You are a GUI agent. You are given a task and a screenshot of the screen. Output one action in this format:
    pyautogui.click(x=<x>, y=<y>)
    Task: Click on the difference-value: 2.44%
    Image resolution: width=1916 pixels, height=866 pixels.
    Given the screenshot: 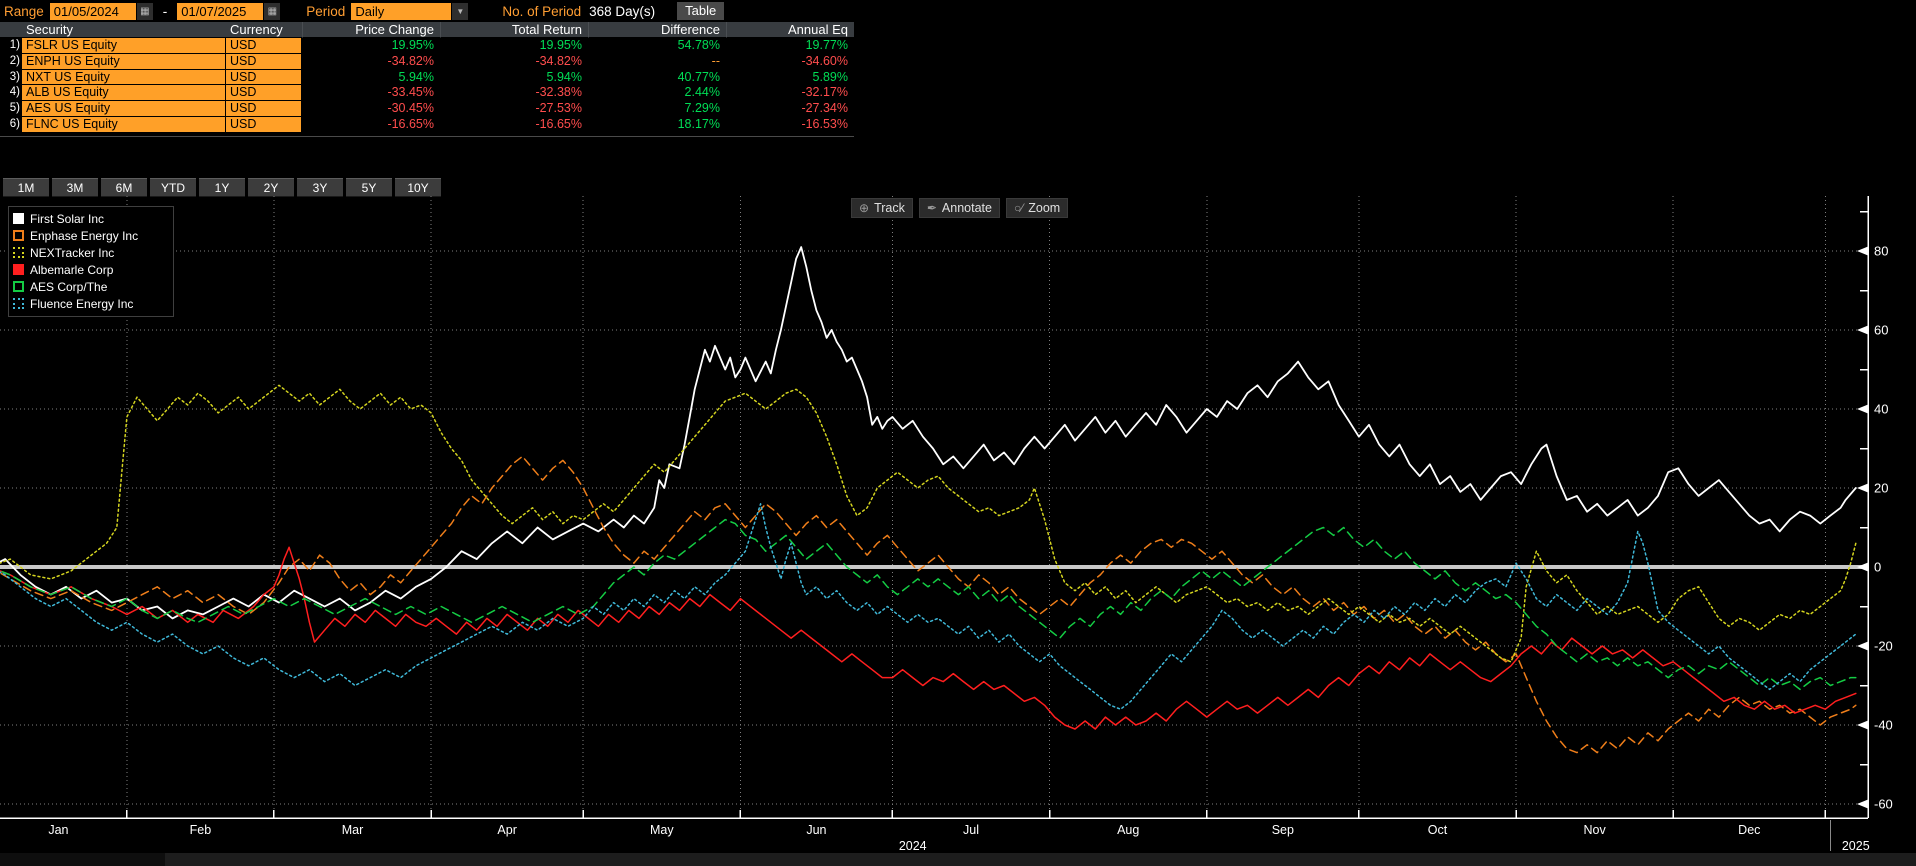 What is the action you would take?
    pyautogui.click(x=702, y=92)
    